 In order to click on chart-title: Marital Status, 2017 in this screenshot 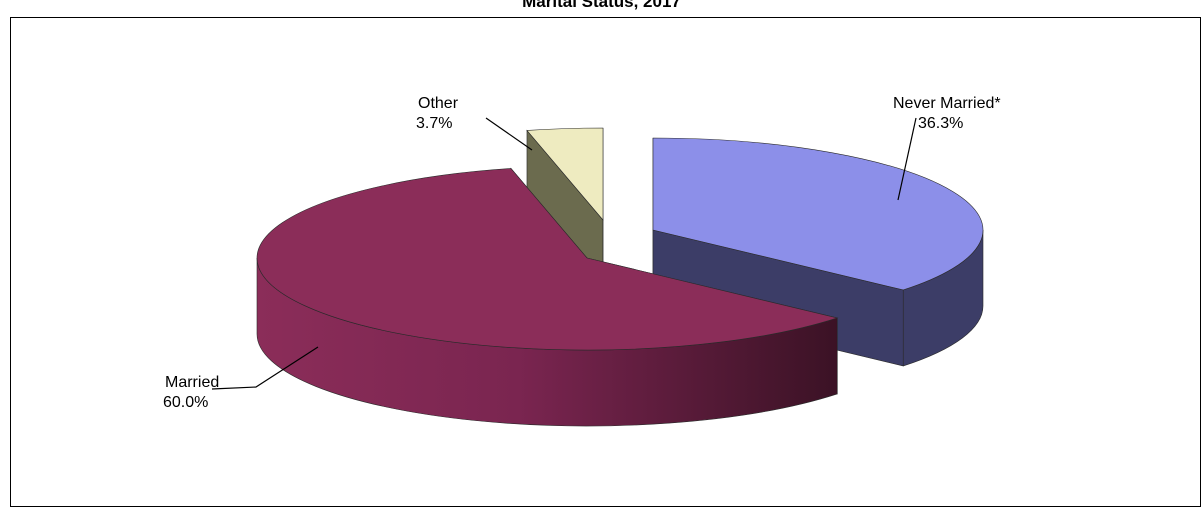, I will do `click(601, 5)`.